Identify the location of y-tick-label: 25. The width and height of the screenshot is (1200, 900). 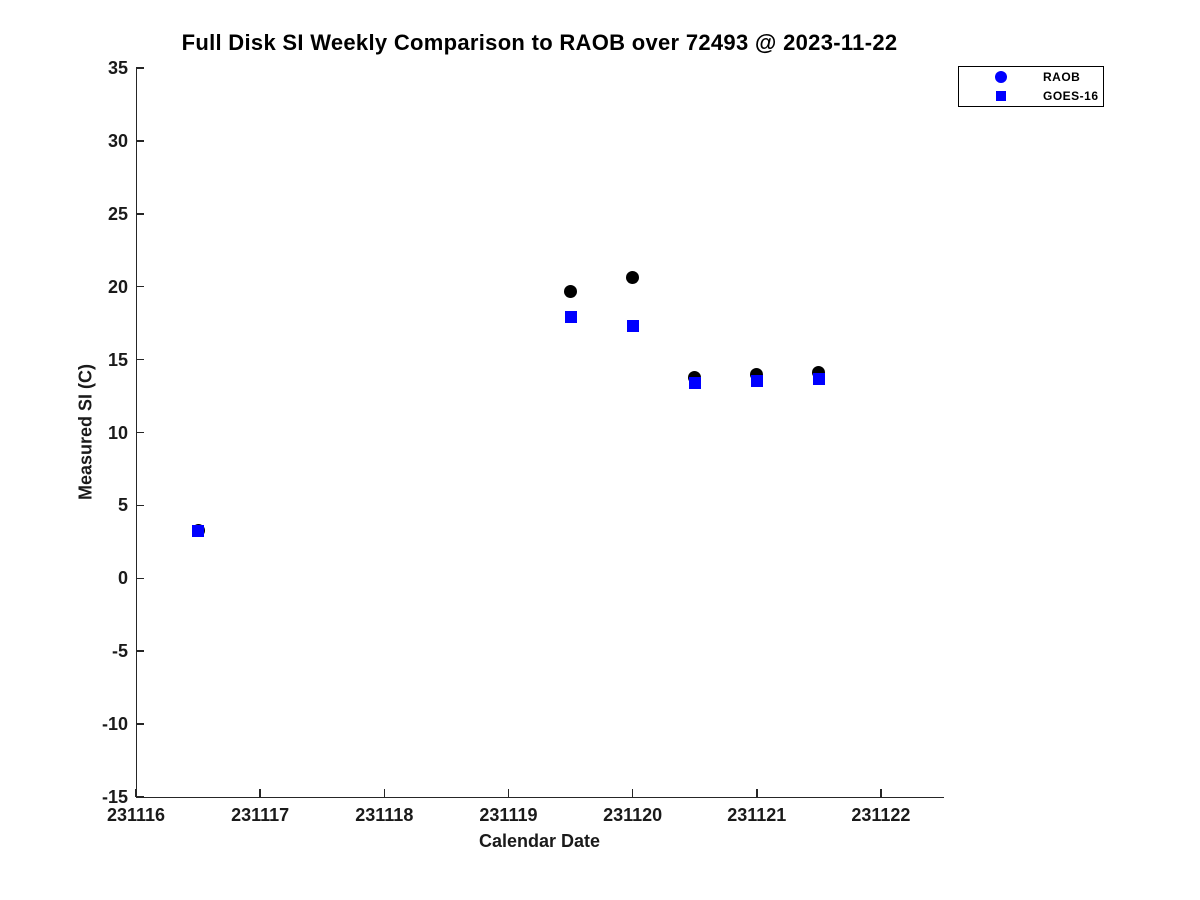
(117, 213).